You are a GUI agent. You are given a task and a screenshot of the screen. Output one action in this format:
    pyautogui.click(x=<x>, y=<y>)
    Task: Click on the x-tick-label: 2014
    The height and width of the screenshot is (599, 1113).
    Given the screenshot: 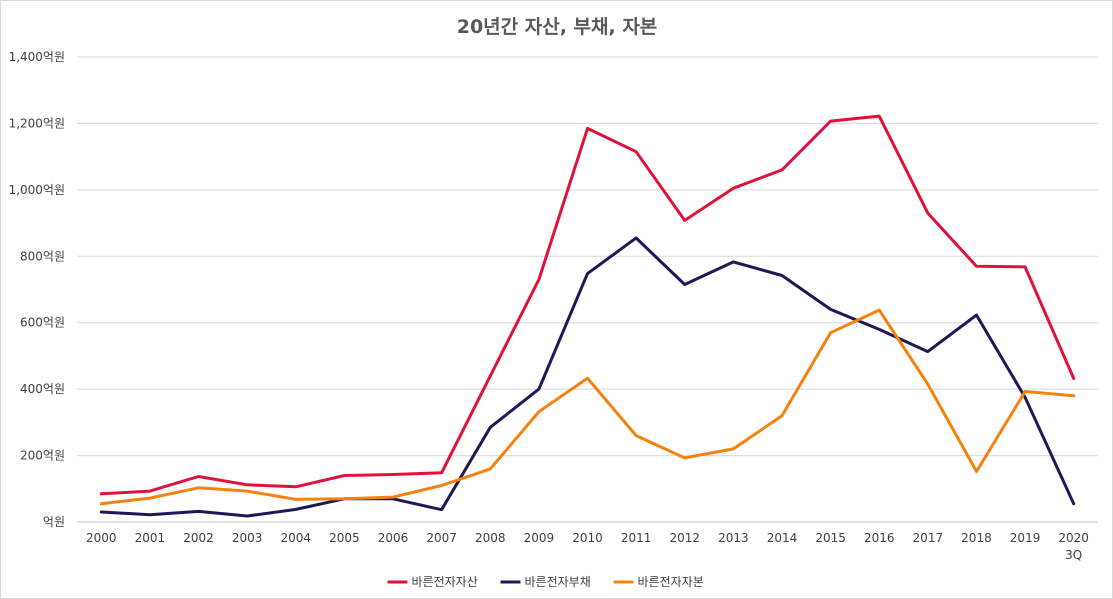 What is the action you would take?
    pyautogui.click(x=782, y=538)
    